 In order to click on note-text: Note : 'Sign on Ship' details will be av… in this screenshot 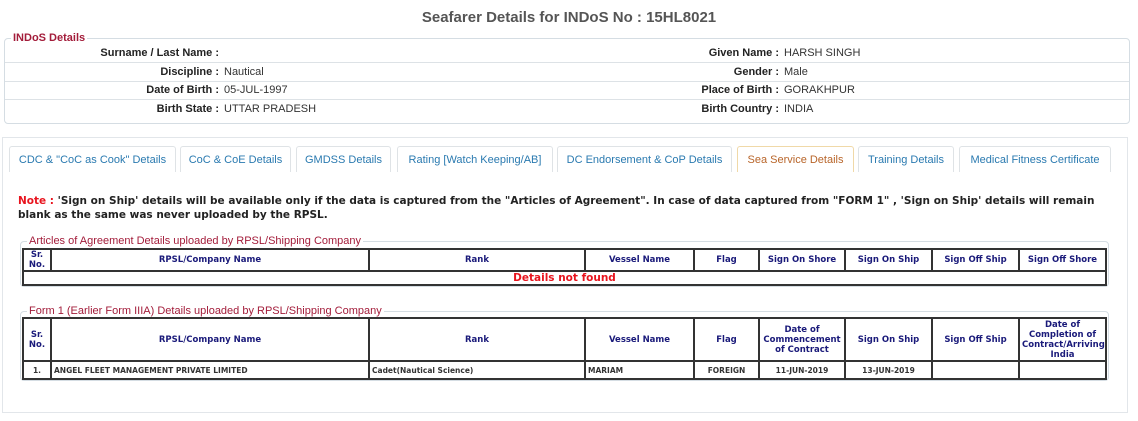, I will do `click(565, 208)`.